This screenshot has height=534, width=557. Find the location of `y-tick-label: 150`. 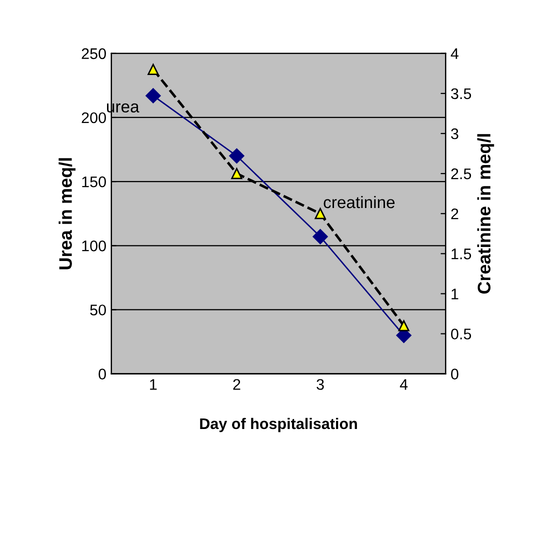

y-tick-label: 150 is located at coordinates (94, 182).